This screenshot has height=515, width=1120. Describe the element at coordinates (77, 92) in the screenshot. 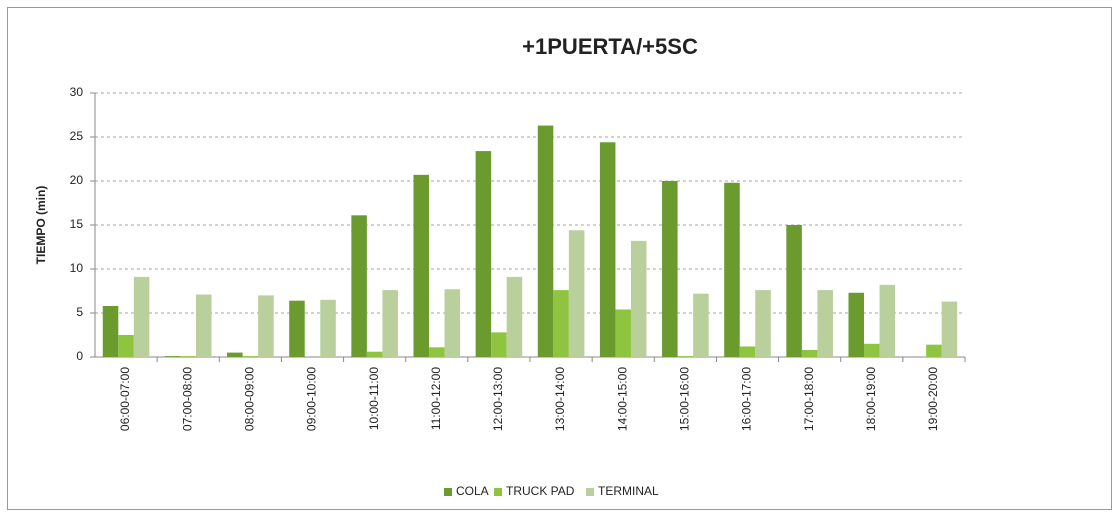

I see `y-tick-label: 30` at that location.